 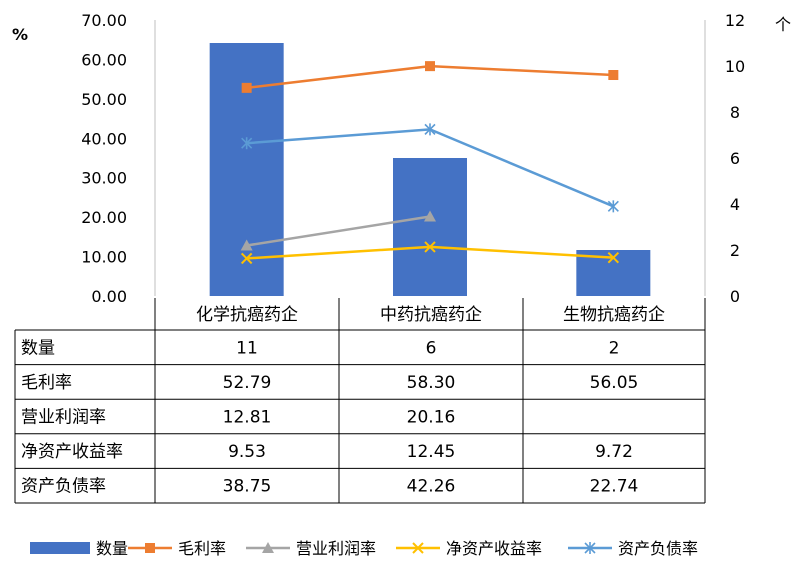 I want to click on table-cell: 9.72, so click(x=614, y=452).